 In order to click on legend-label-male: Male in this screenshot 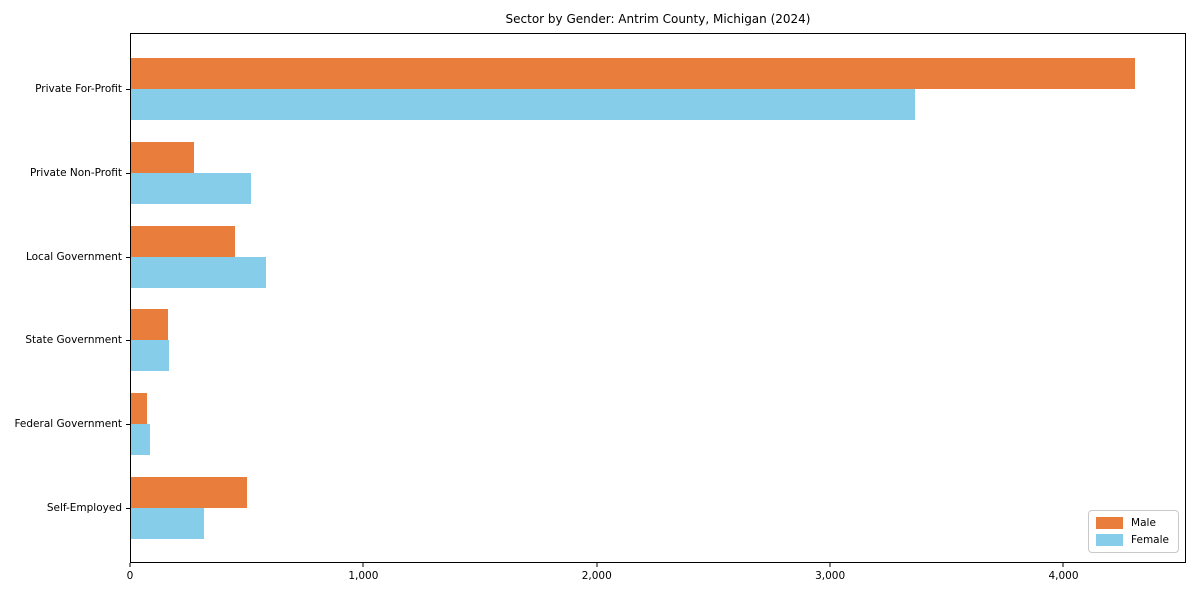, I will do `click(1143, 523)`.